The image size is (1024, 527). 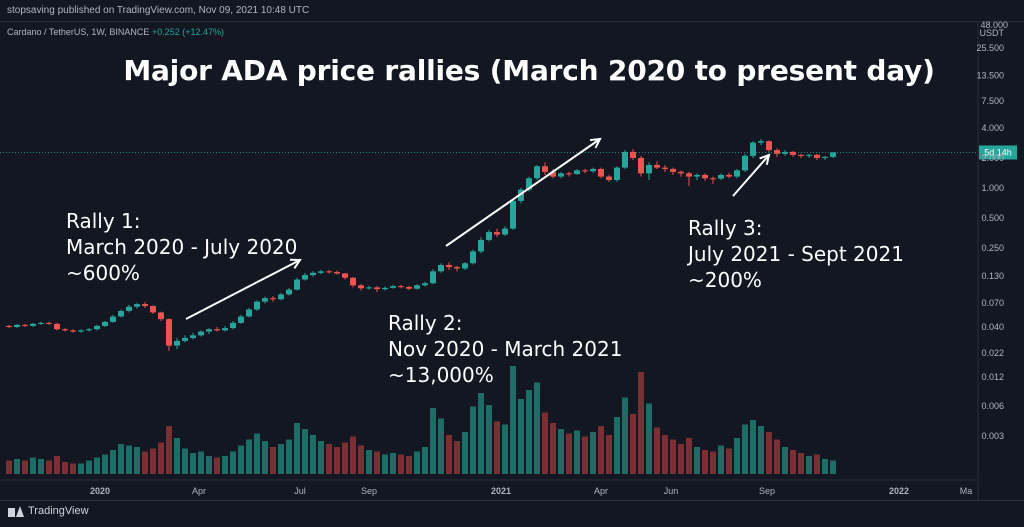 I want to click on rally-3-heading: Rally 3:, so click(x=725, y=228).